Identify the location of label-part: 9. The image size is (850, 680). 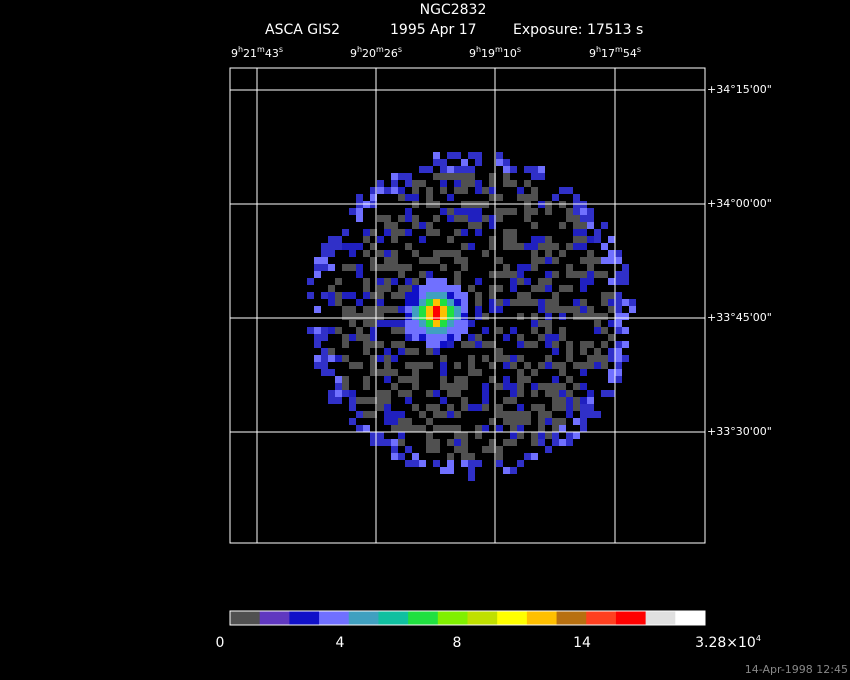
(353, 53).